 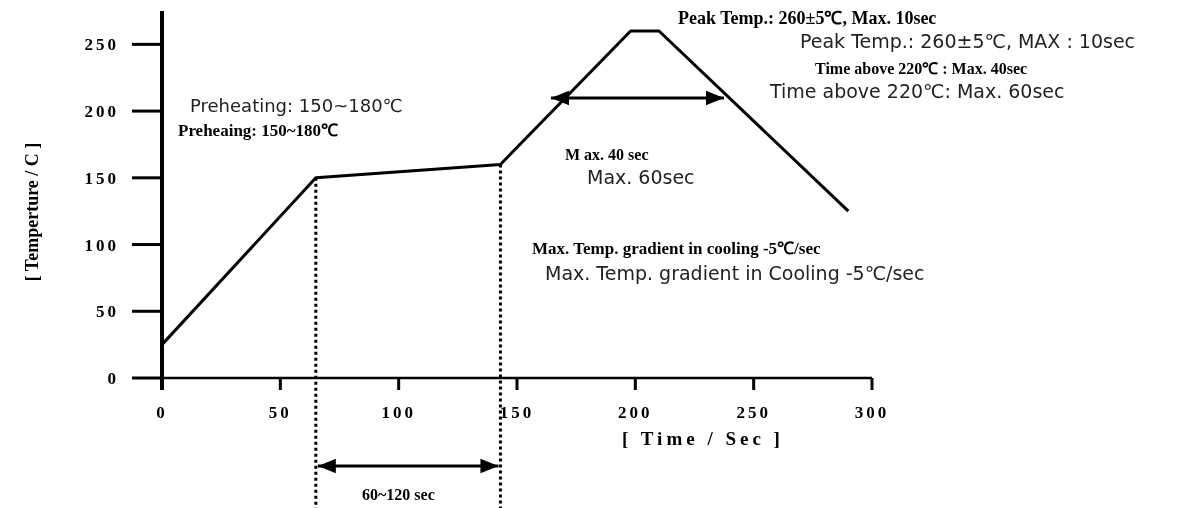 What do you see at coordinates (398, 494) in the screenshot?
I see `text: 60~120 sec` at bounding box center [398, 494].